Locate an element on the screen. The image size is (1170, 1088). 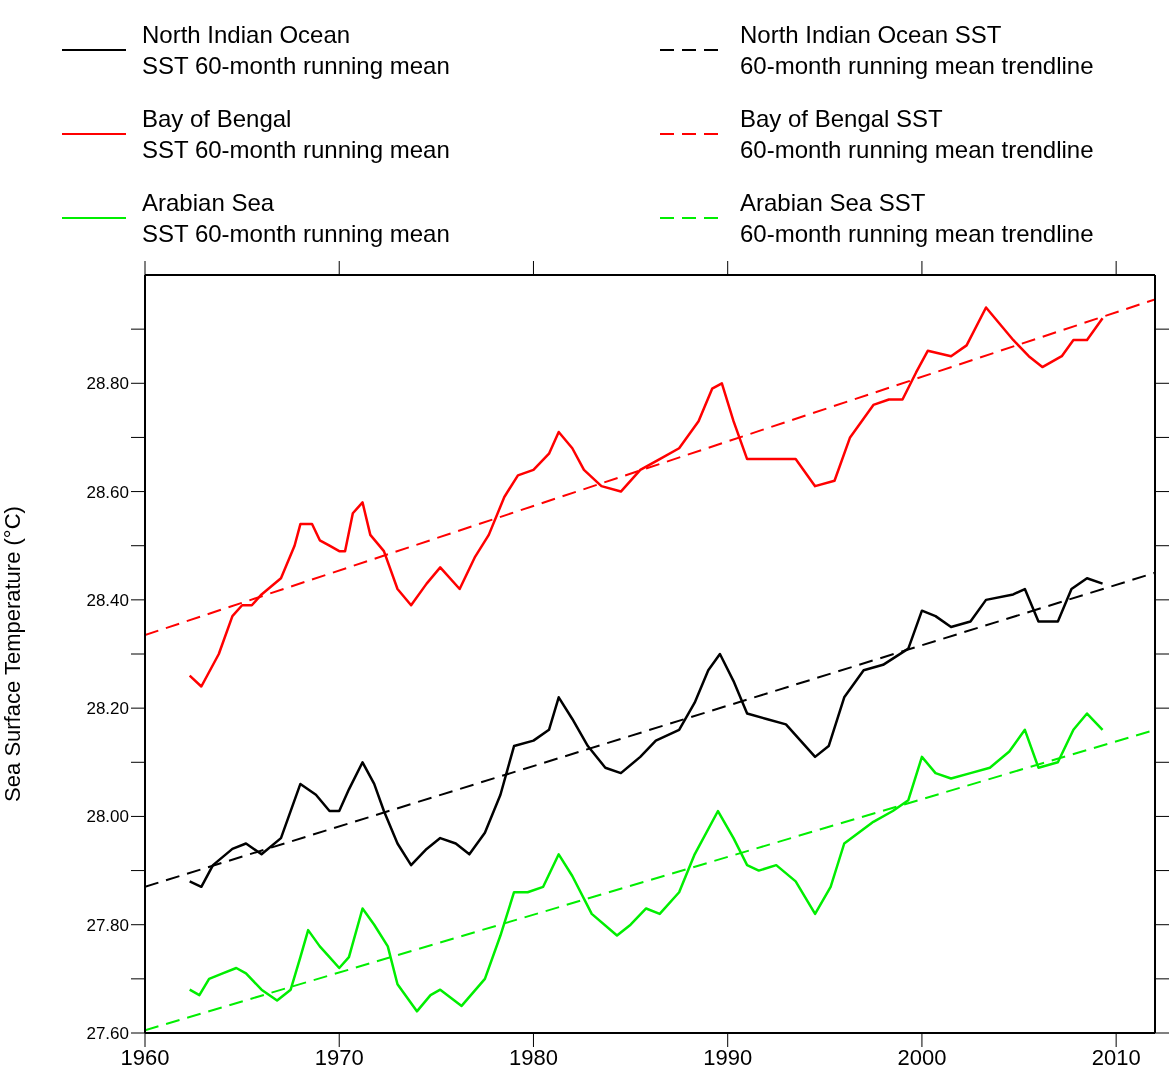
legend-label: North Indian Ocean SST 60-month running mean is located at coordinates (296, 50).